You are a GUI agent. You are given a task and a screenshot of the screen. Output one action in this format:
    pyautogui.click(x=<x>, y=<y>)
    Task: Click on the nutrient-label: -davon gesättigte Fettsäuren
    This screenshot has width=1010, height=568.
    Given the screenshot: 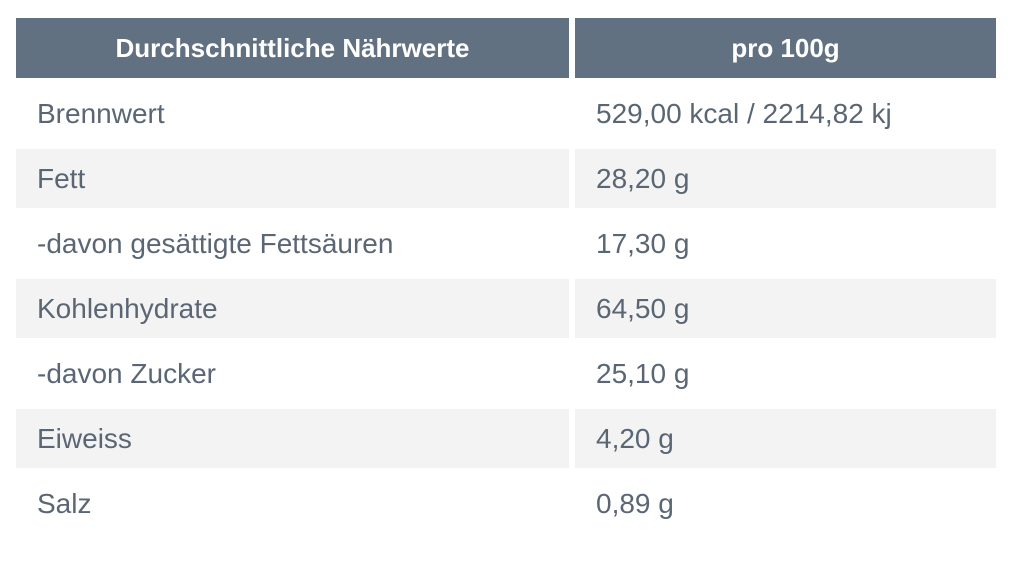 What is the action you would take?
    pyautogui.click(x=215, y=243)
    